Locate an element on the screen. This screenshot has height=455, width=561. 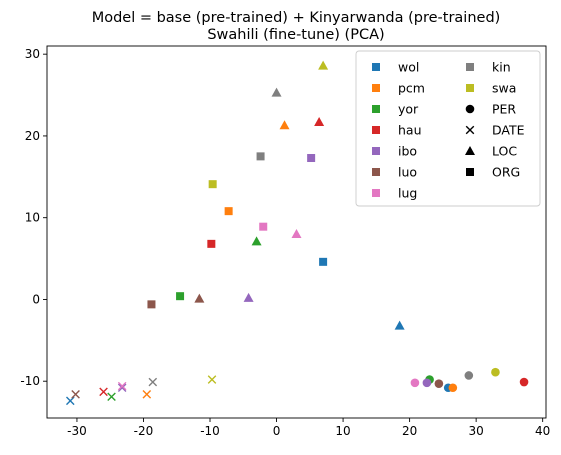
data-point-yor-org is located at coordinates (180, 296).